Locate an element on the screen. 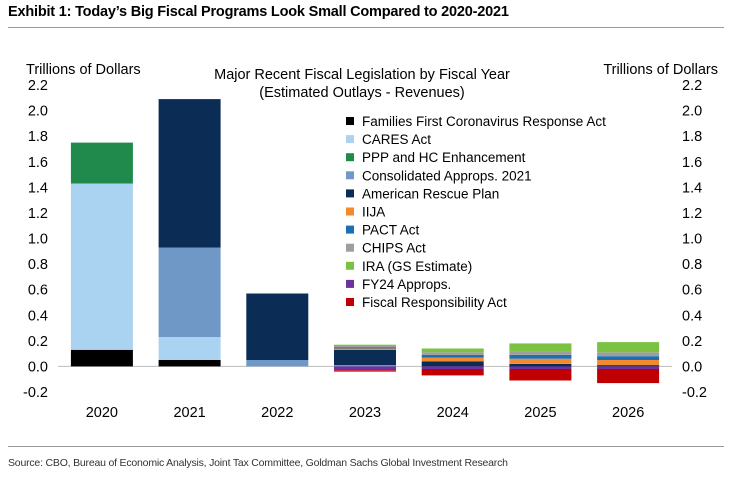  right-y-axis: -0.2 0.0 0.2 0.4 0.6 0.8 1.0 1.2 1.4 1.6 1.8 2.0 2.2 is located at coordinates (694, 239).